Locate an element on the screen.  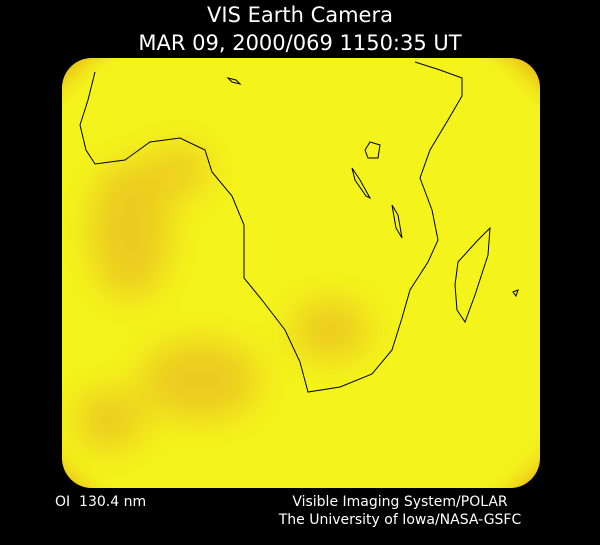
timestamp: MAR 09, 2000/069 1150:35 UT is located at coordinates (300, 43).